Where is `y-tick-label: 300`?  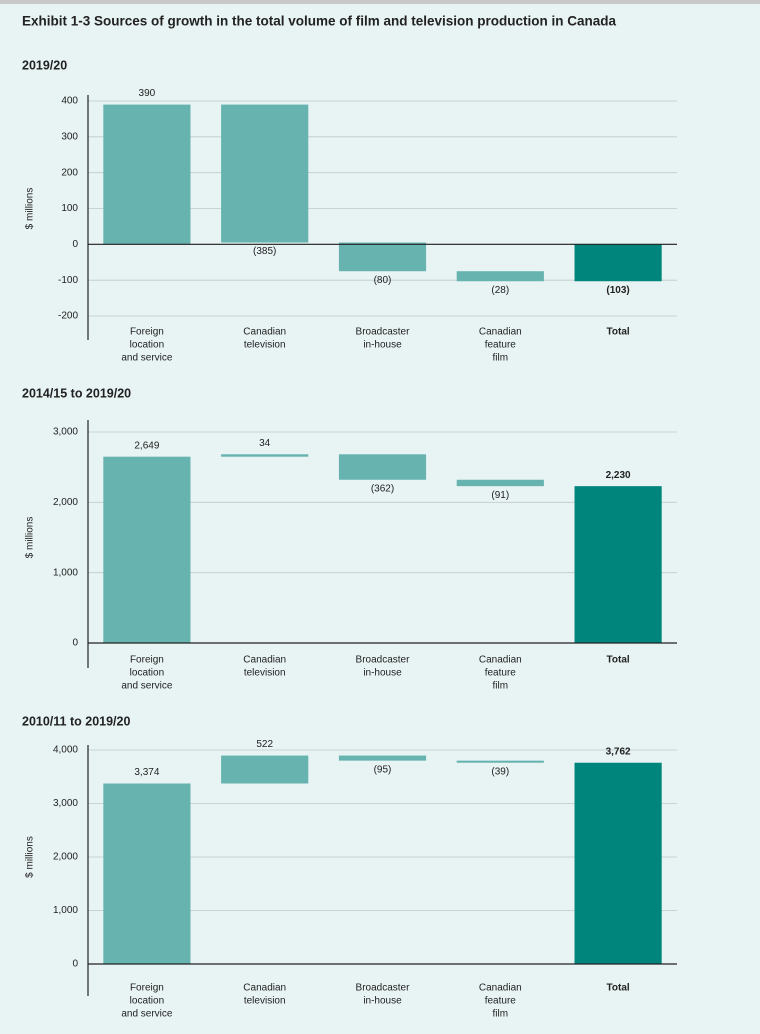 y-tick-label: 300 is located at coordinates (69, 136).